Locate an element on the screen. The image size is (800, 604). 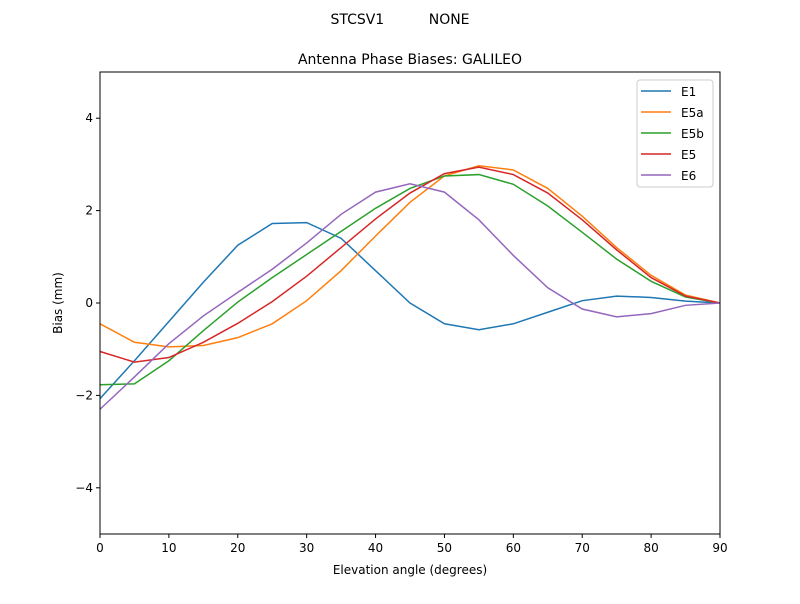
legend: E1 E5a E5b E5 E6 is located at coordinates (675, 133).